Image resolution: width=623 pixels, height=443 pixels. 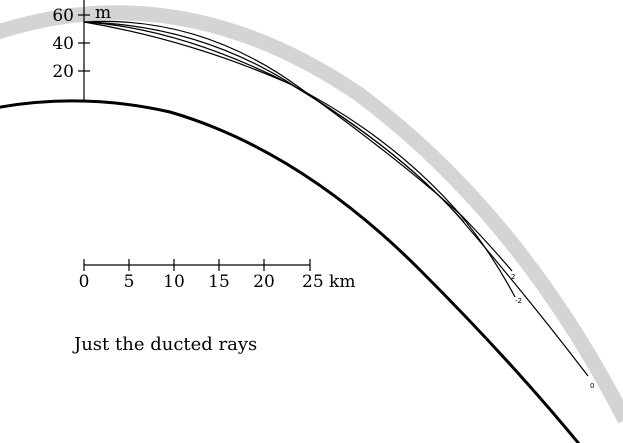 I want to click on h-label-25-km: 25 km, so click(x=328, y=282).